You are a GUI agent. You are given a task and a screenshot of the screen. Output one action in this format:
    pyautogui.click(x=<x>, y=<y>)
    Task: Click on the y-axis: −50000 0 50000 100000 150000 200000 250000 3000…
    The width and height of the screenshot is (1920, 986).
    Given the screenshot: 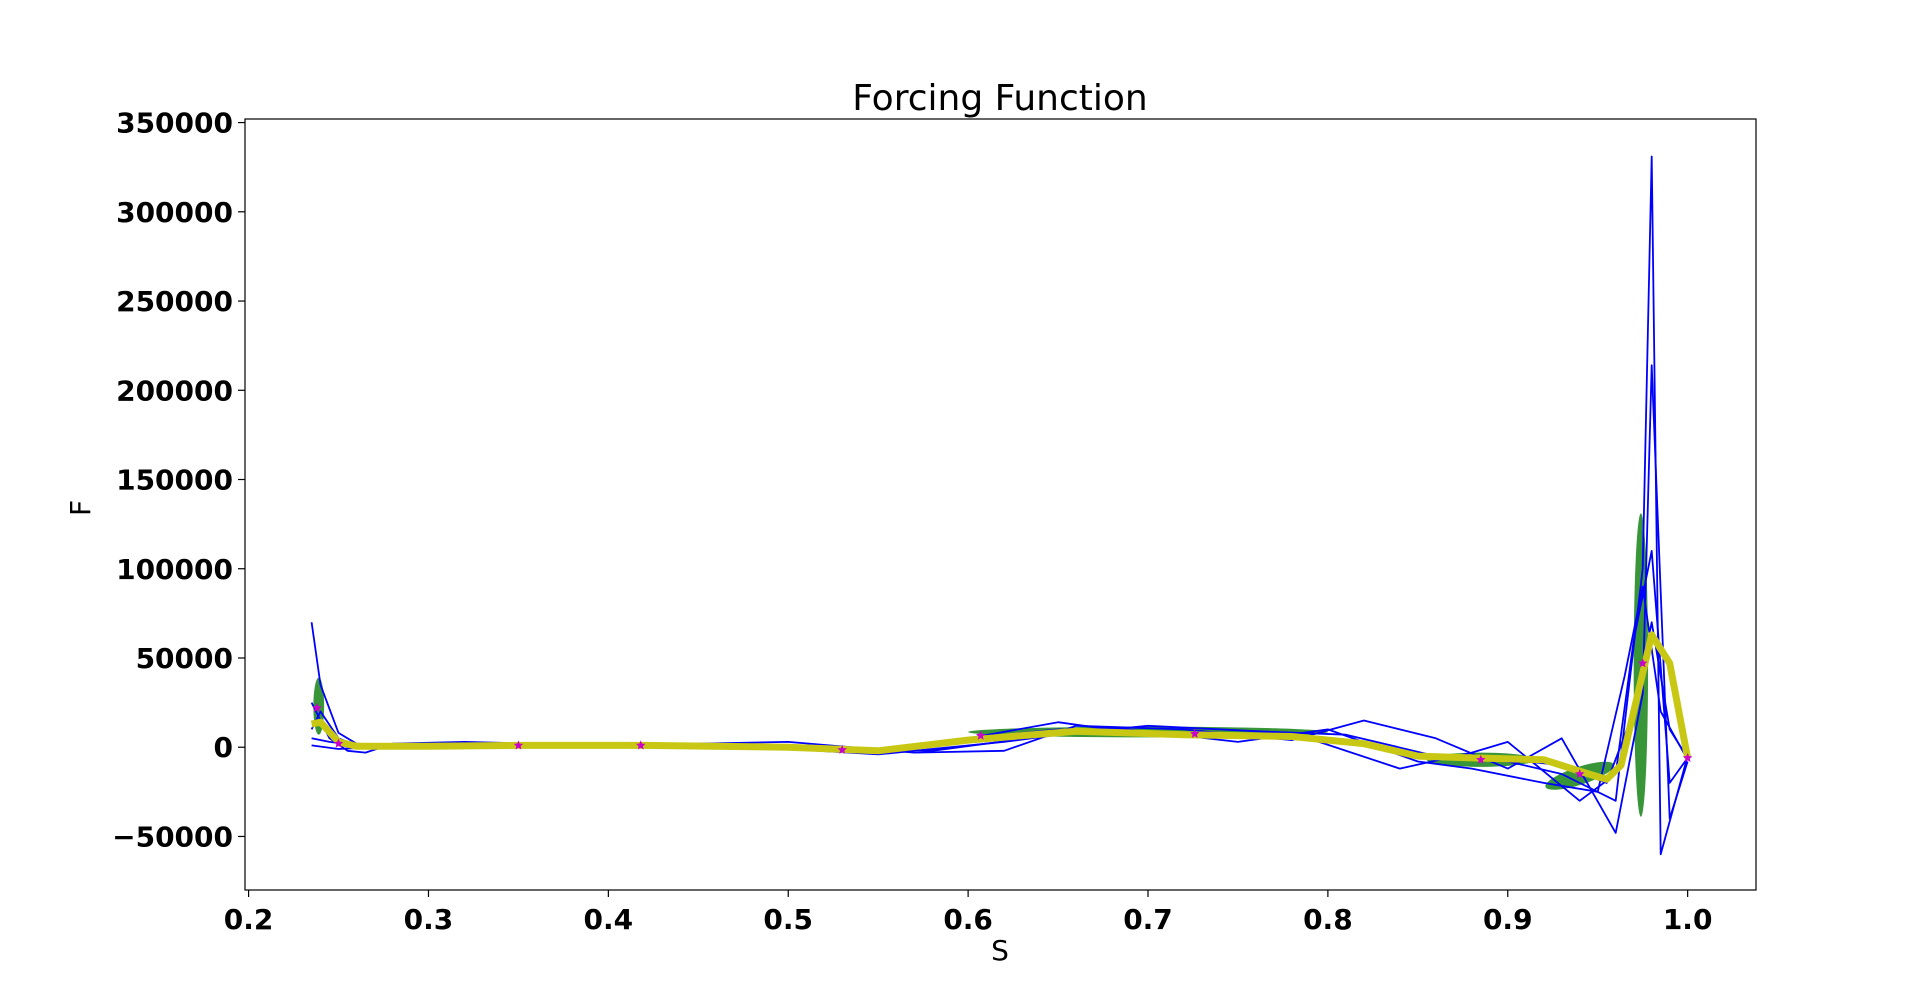 What is the action you would take?
    pyautogui.click(x=178, y=480)
    